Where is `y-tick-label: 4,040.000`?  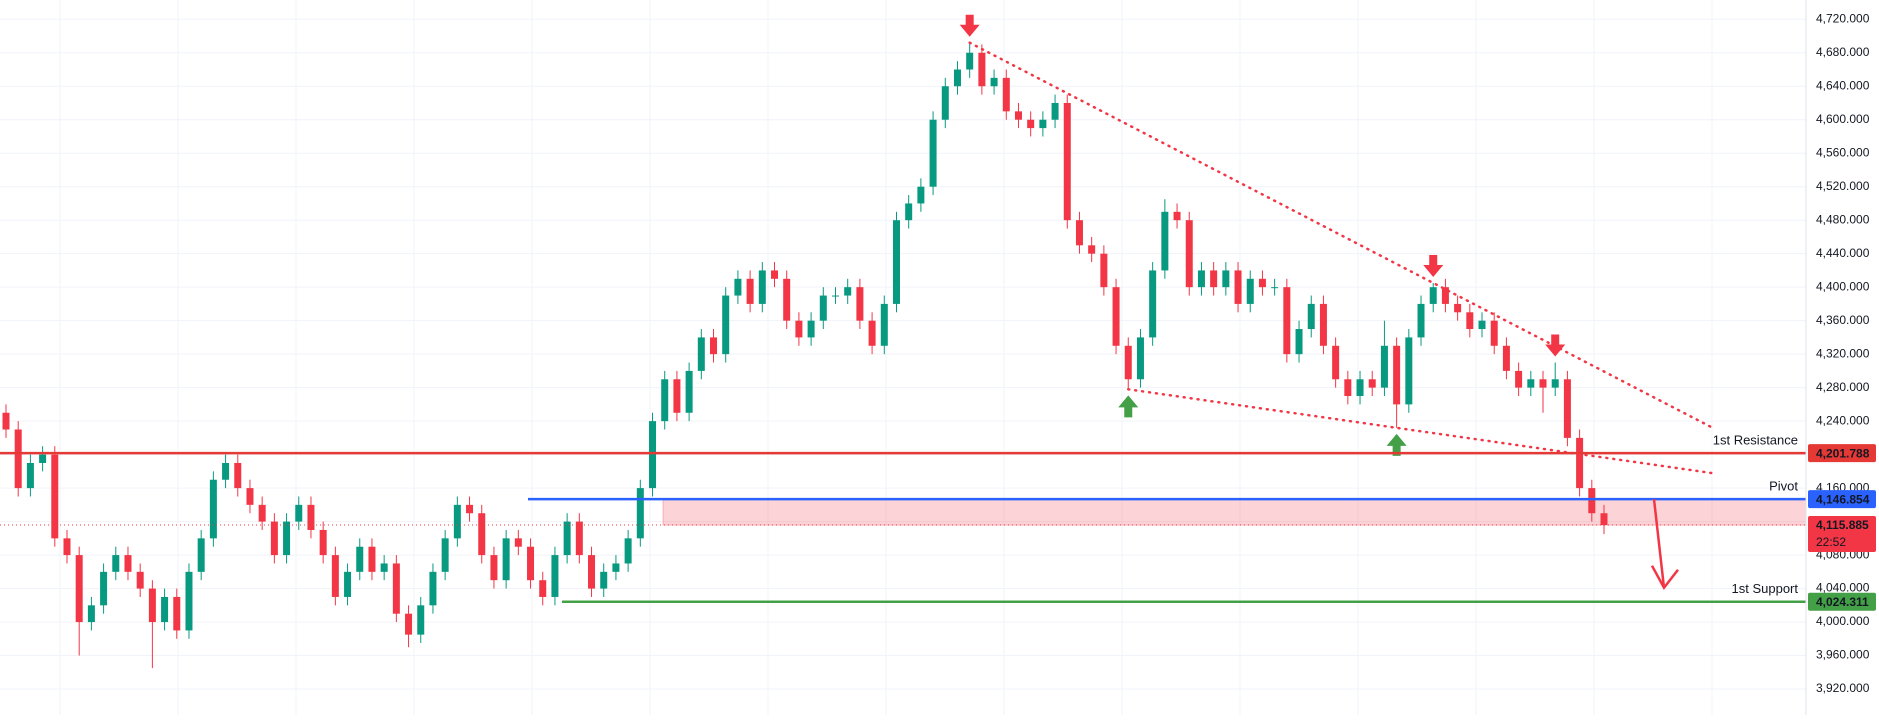 y-tick-label: 4,040.000 is located at coordinates (1843, 588).